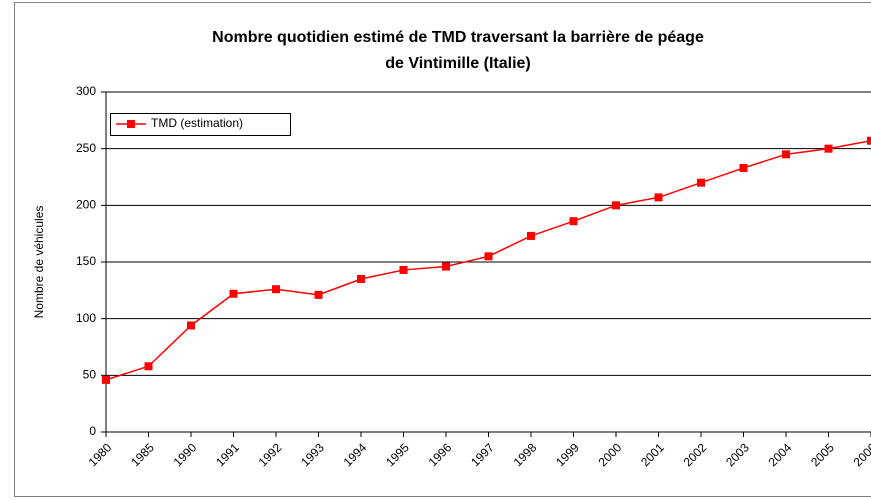  I want to click on legend-marker, so click(131, 124).